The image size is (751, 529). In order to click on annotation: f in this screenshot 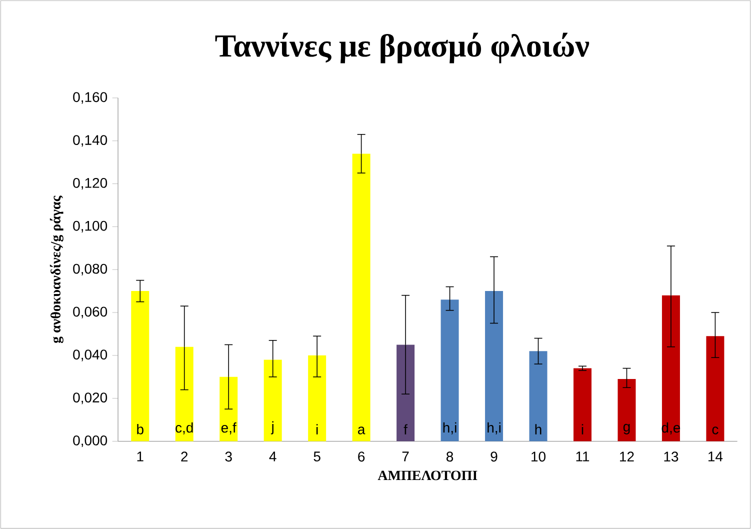, I will do `click(406, 429)`.